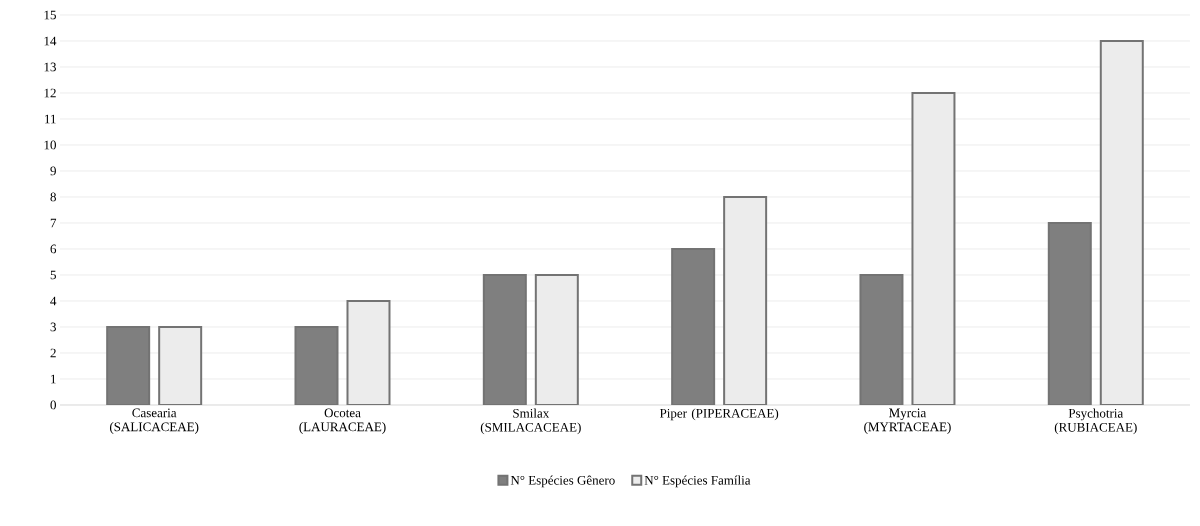  Describe the element at coordinates (1095, 421) in the screenshot. I see `x-tick-label: Psychotria (RUBIACEAE)` at that location.